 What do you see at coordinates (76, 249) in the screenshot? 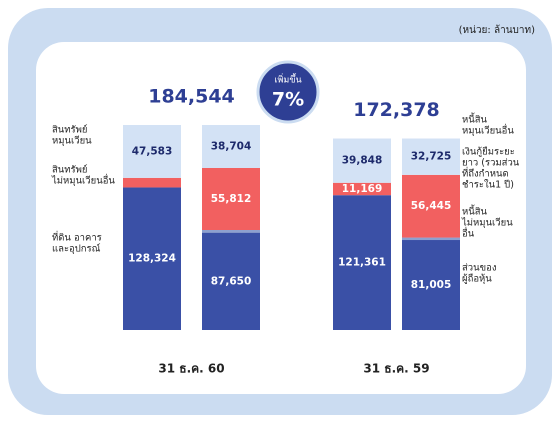
I see `segment-name: และอุปกรณ์` at bounding box center [76, 249].